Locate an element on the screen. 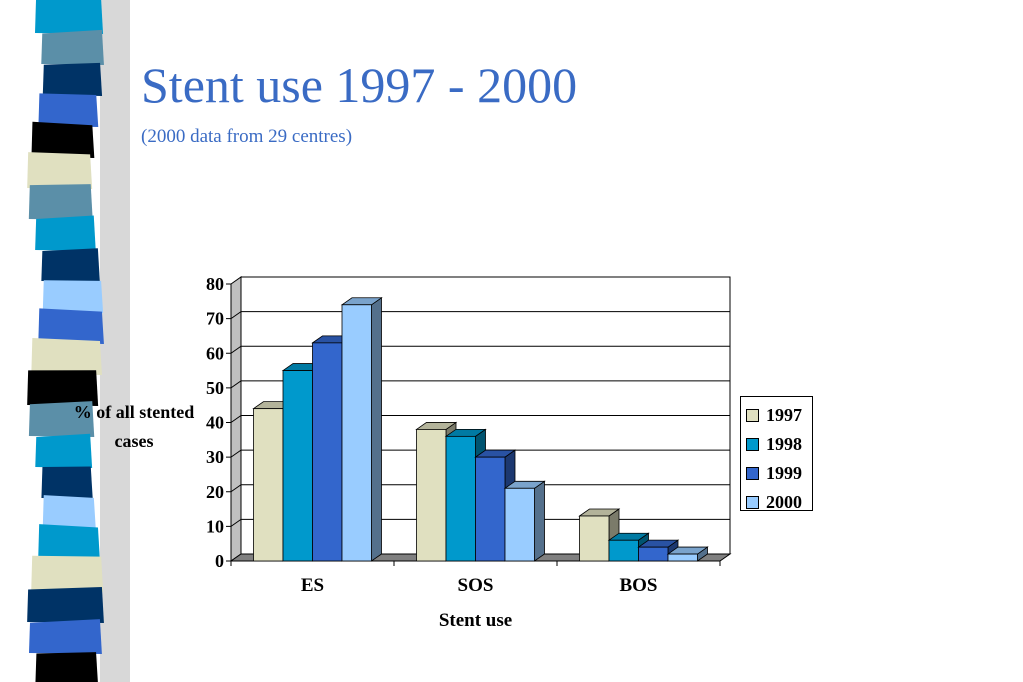 This screenshot has height=682, width=1023. y-tick-label: 20 is located at coordinates (215, 492).